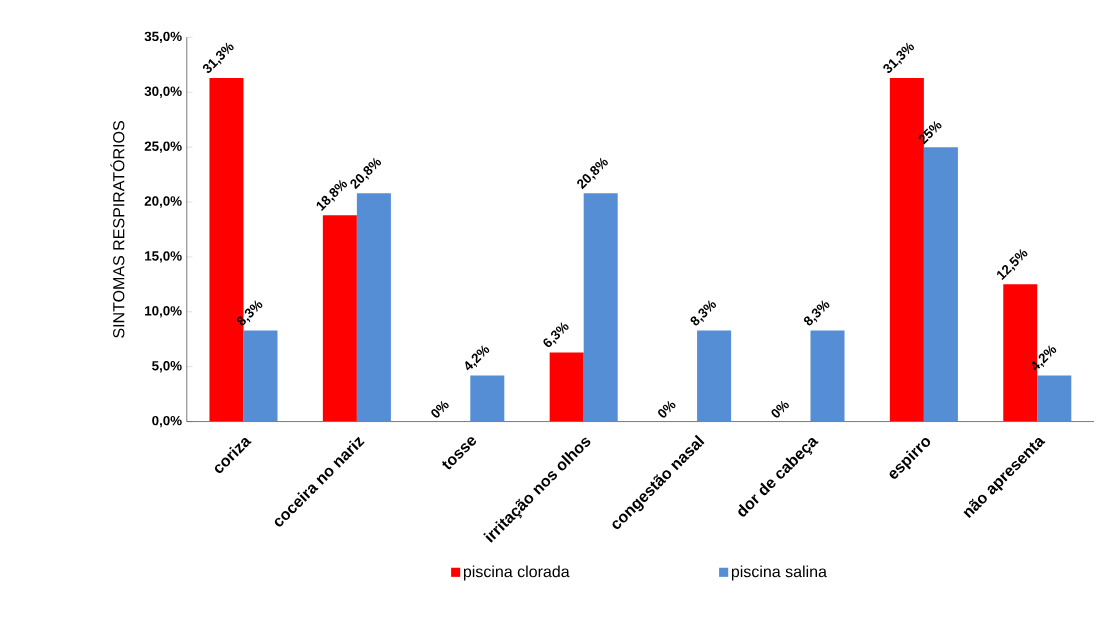  Describe the element at coordinates (167, 367) in the screenshot. I see `y-tick-label: 5,0%` at that location.